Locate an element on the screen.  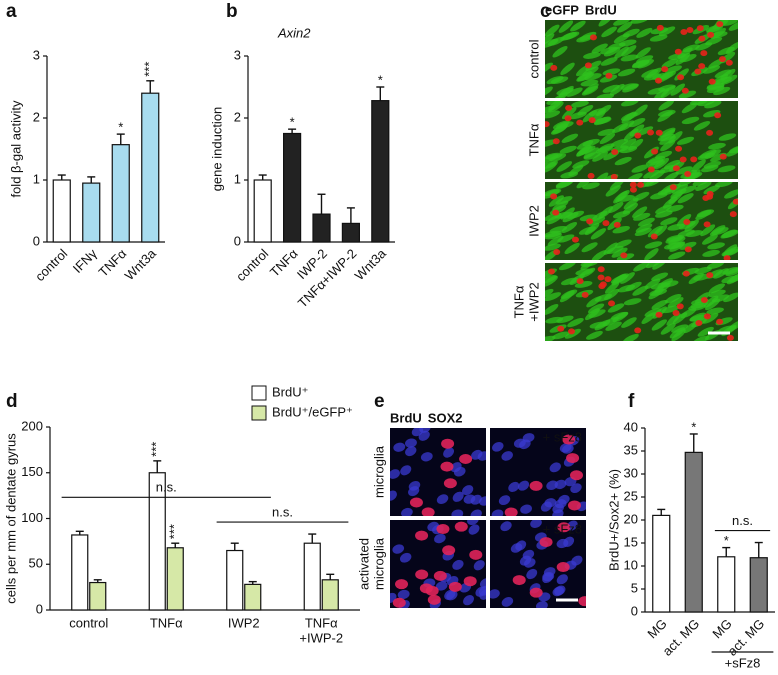
y-tick-label: 2 is located at coordinates (237, 116).